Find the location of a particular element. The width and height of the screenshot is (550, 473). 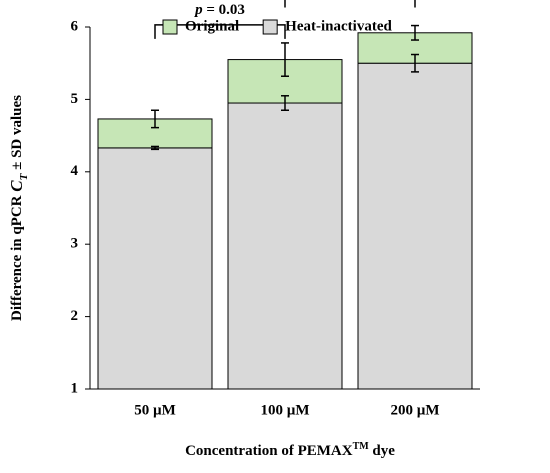

x-label-sup: TM is located at coordinates (361, 446).